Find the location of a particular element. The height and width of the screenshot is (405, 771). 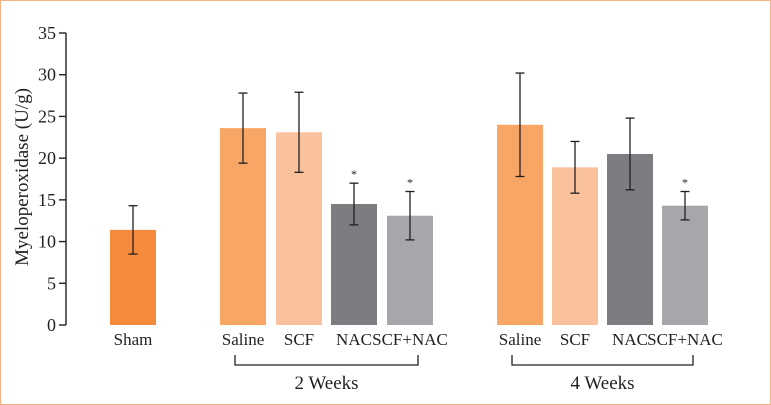

y-tick-label: 10 is located at coordinates (47, 242).